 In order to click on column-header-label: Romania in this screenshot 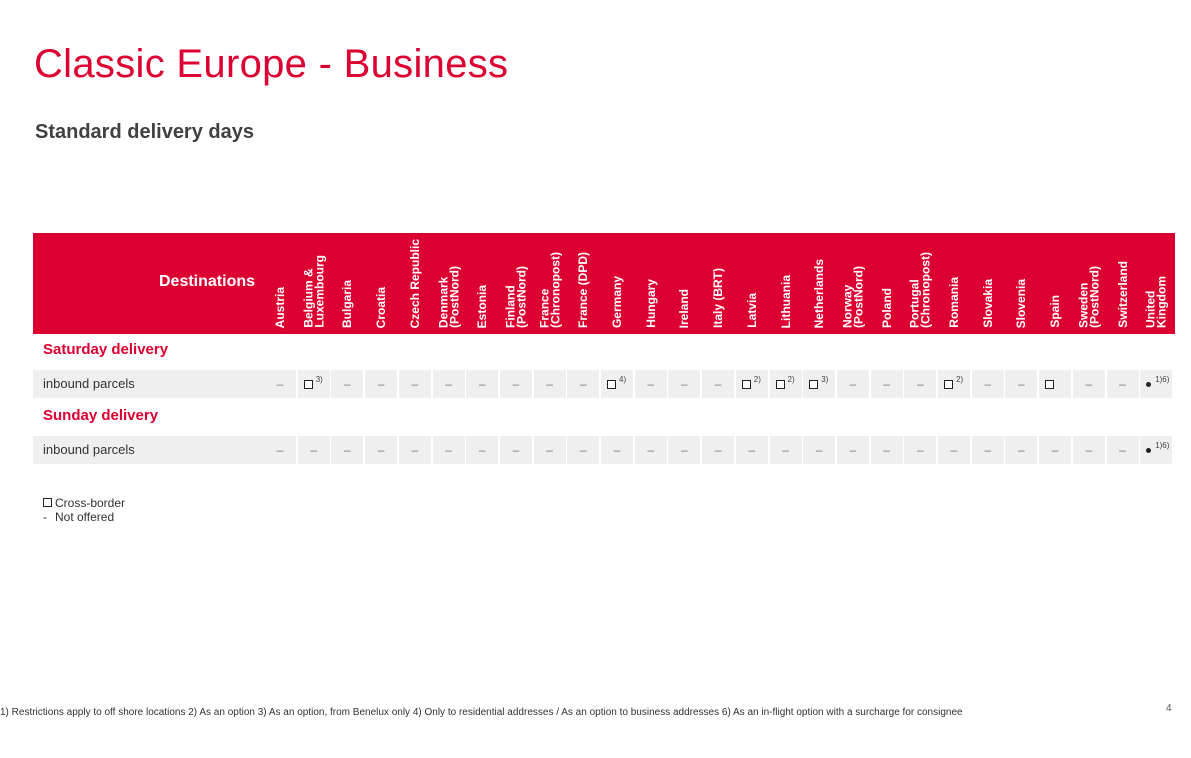, I will do `click(954, 302)`.